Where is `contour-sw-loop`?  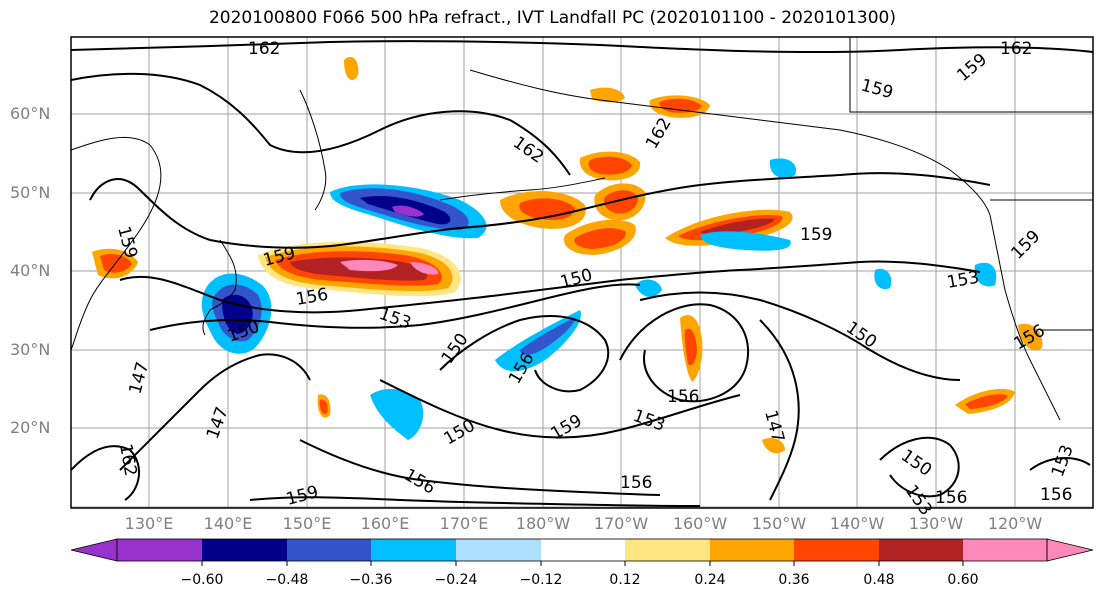 contour-sw-loop is located at coordinates (105, 473).